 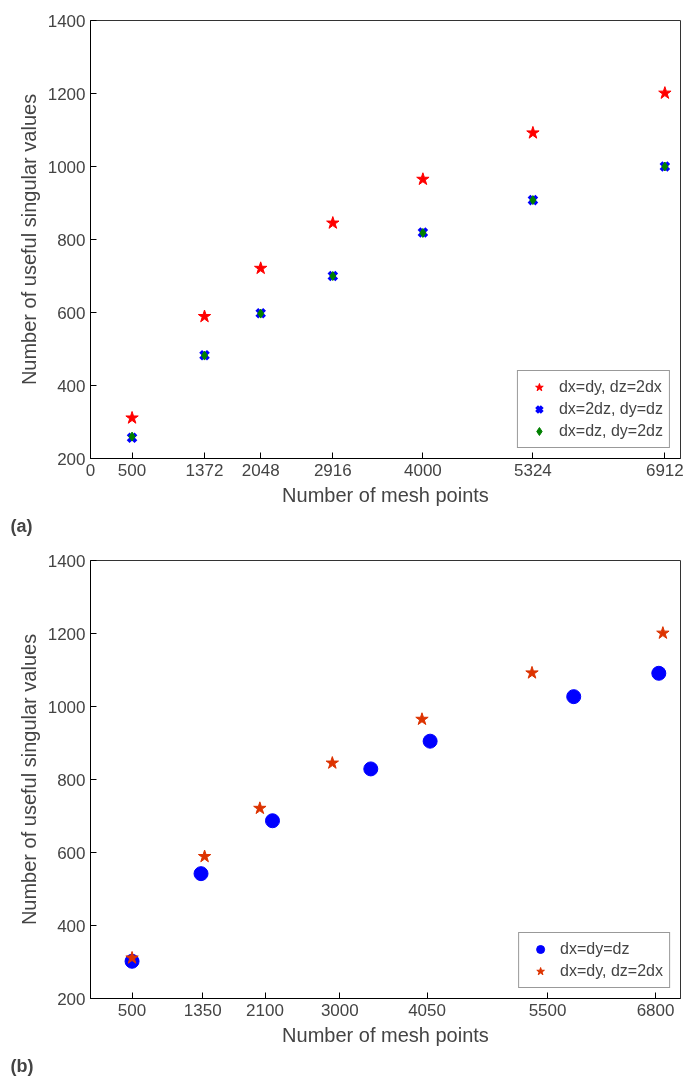 What do you see at coordinates (22, 1065) in the screenshot?
I see `text: (b)` at bounding box center [22, 1065].